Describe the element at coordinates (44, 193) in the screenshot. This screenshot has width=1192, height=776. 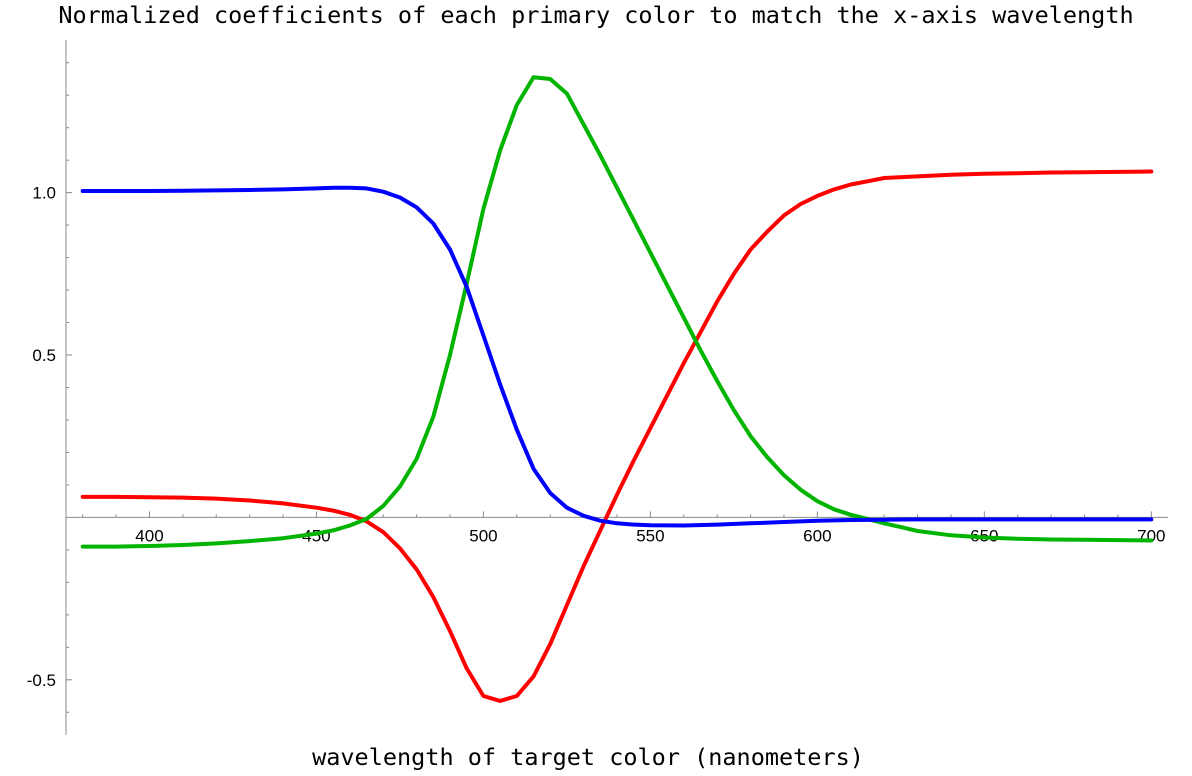
I see `y-tick-label: 1.0` at that location.